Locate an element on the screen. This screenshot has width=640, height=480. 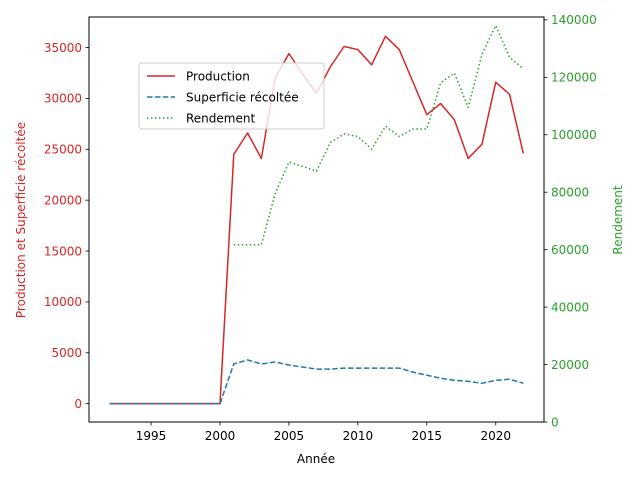
y-tick-left-label: 35000 is located at coordinates (63, 48).